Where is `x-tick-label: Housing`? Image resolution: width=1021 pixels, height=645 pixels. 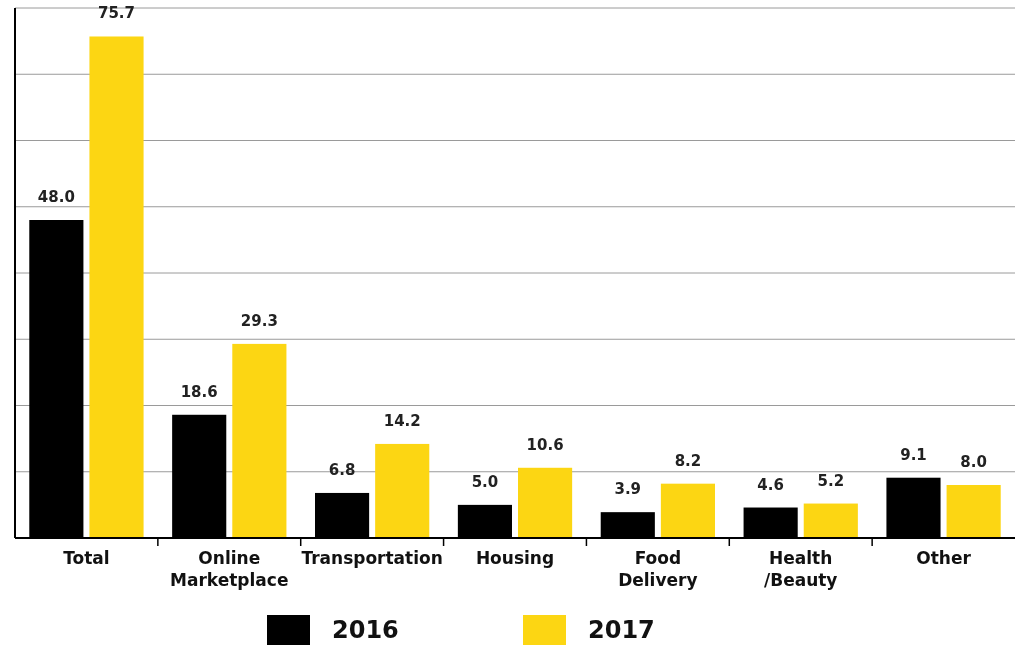
x-tick-label: Housing is located at coordinates (515, 558).